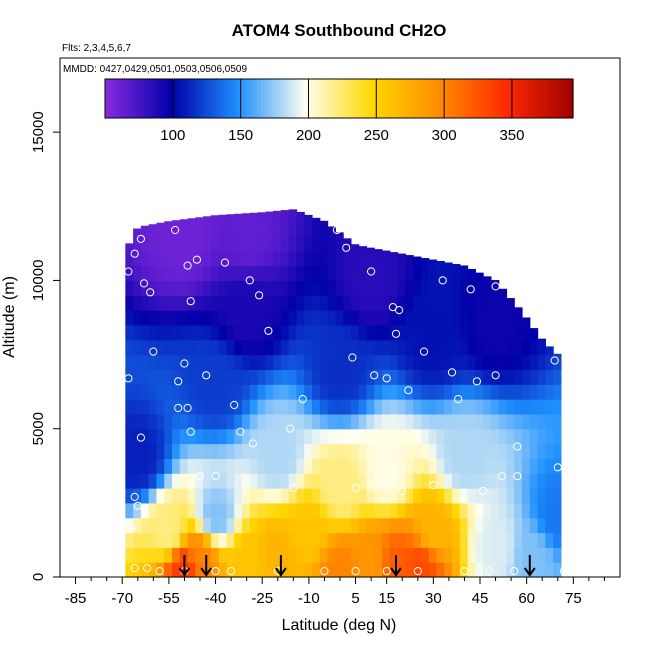  I want to click on profile-marker, so click(206, 566).